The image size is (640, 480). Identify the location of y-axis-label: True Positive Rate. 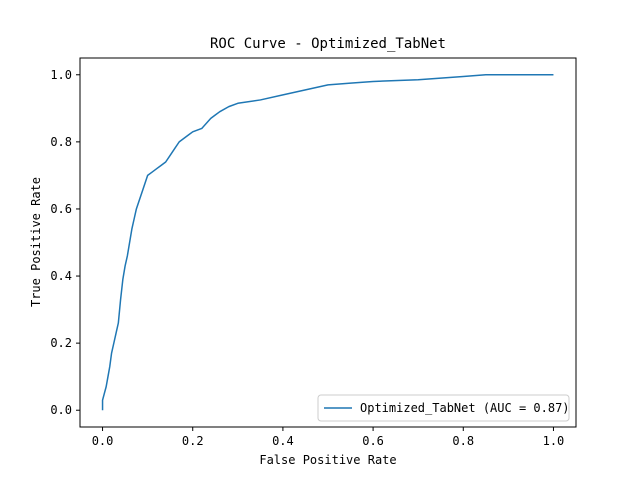
(36, 242).